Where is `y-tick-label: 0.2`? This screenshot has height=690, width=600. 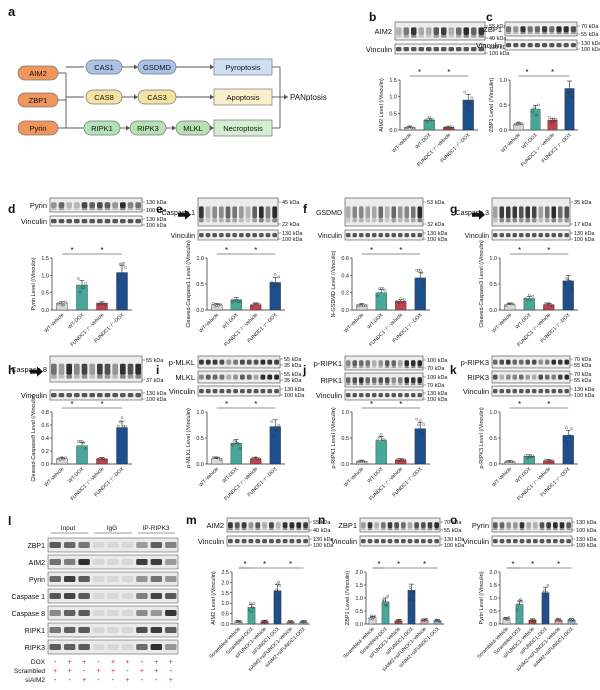 y-tick-label: 0.2 is located at coordinates (45, 452).